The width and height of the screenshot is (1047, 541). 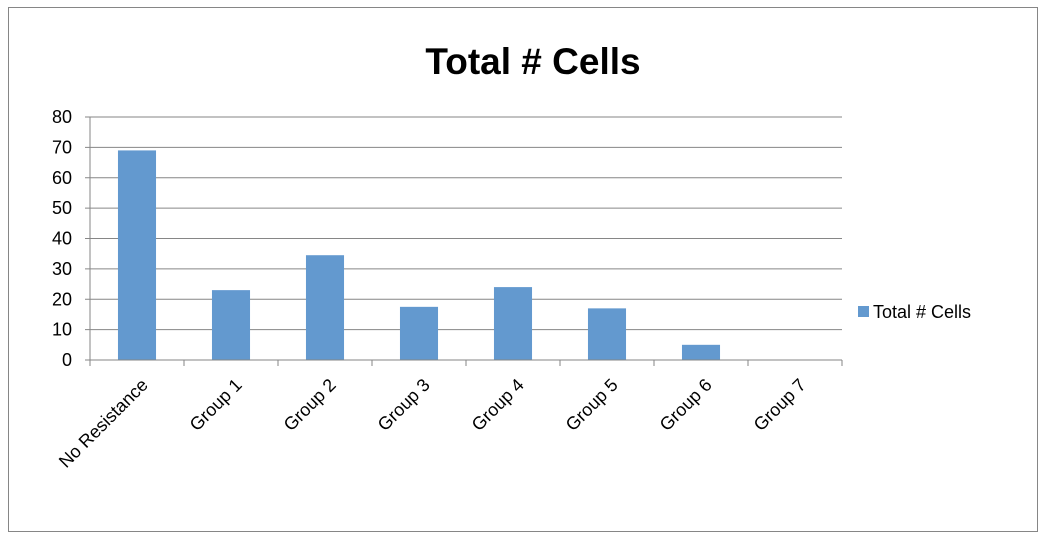 I want to click on y-tick-label: 20, so click(x=62, y=299).